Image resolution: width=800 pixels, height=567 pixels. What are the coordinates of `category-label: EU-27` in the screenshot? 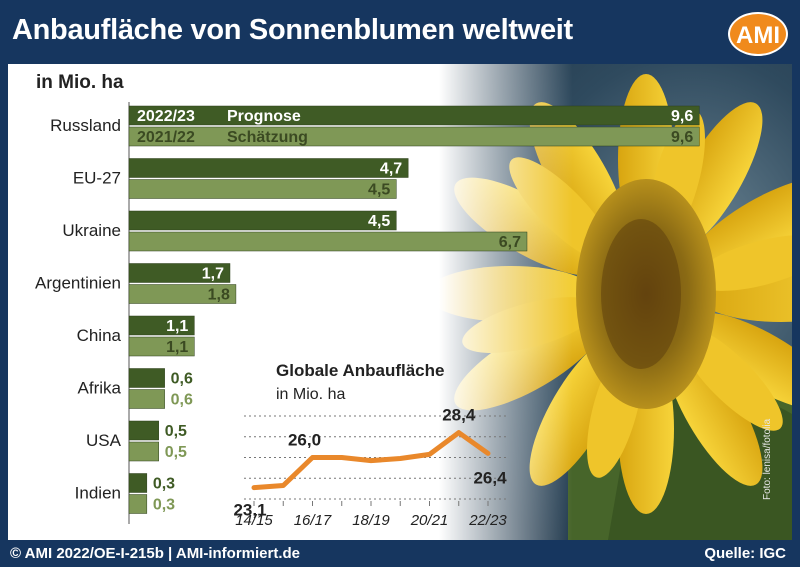 It's located at (97, 178).